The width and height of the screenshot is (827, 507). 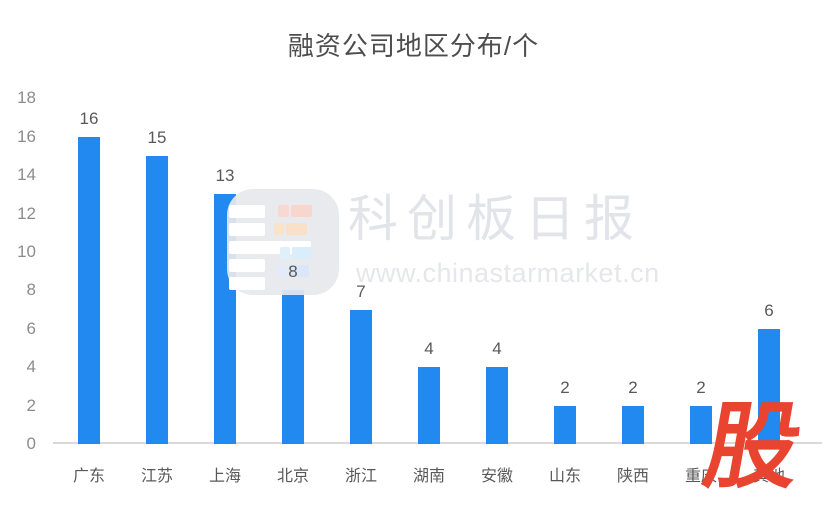 What do you see at coordinates (26, 136) in the screenshot?
I see `y-tick-label: 16` at bounding box center [26, 136].